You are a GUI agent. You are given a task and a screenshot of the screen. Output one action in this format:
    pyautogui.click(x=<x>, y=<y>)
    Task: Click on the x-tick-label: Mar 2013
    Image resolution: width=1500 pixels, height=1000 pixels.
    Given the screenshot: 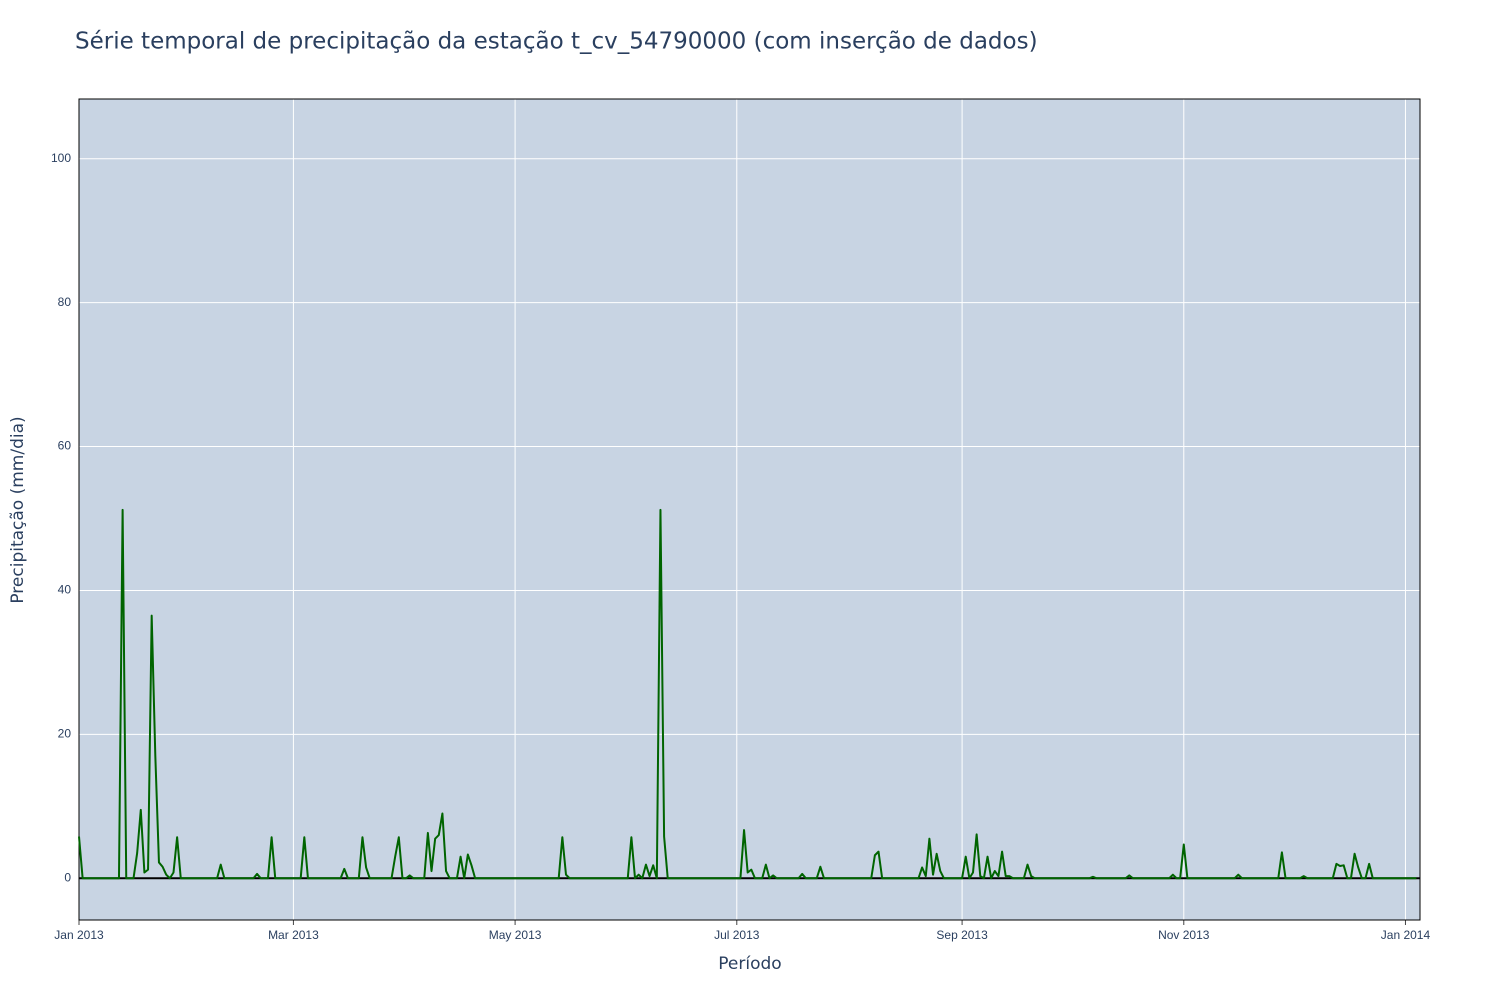 What is the action you would take?
    pyautogui.click(x=293, y=935)
    